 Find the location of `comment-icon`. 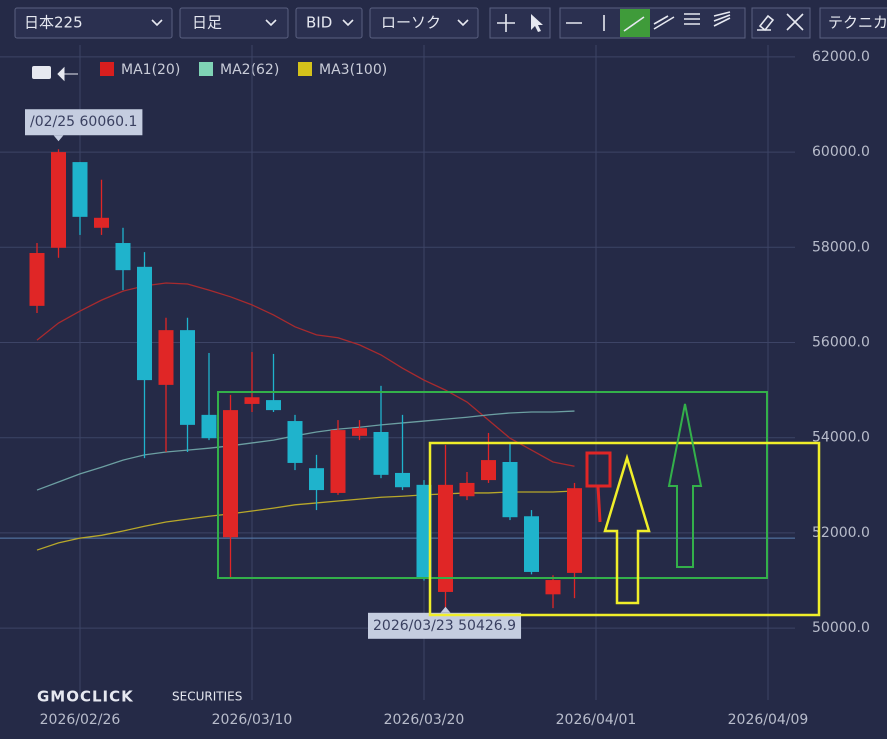

comment-icon is located at coordinates (41, 72).